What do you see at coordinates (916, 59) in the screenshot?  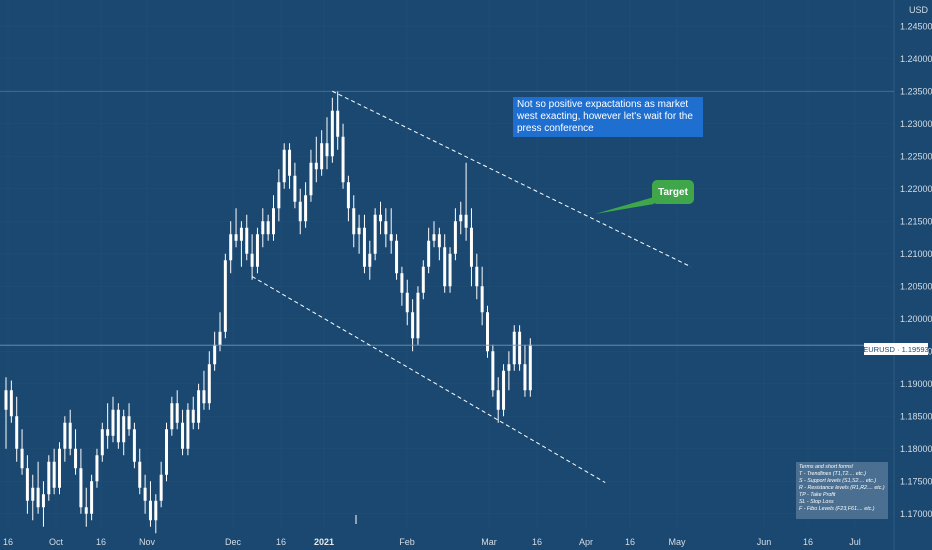 I see `y-tick-label: 1.24000` at bounding box center [916, 59].